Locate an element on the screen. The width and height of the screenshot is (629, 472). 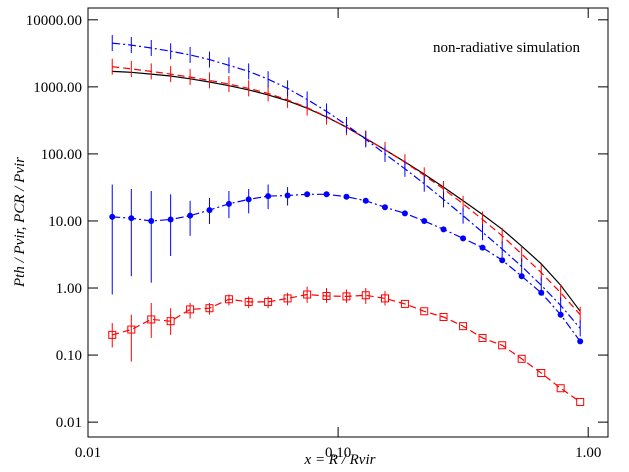
y-axis-label: Pth / Pvir, PCR / Pvir is located at coordinates (20, 222).